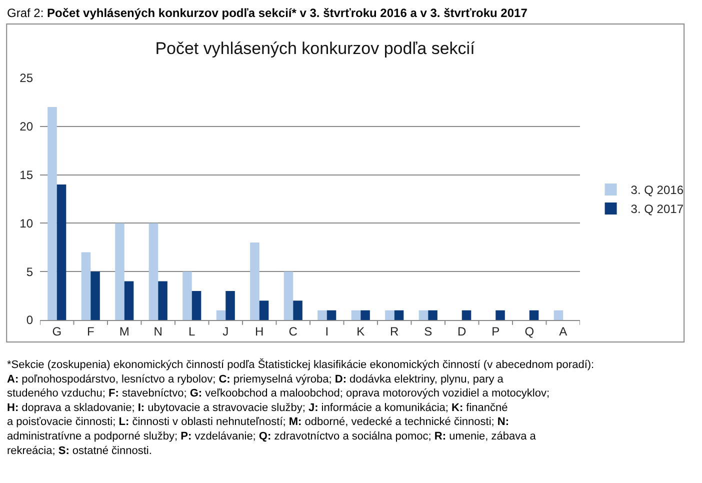  What do you see at coordinates (529, 331) in the screenshot?
I see `x-tick-label: Q` at bounding box center [529, 331].